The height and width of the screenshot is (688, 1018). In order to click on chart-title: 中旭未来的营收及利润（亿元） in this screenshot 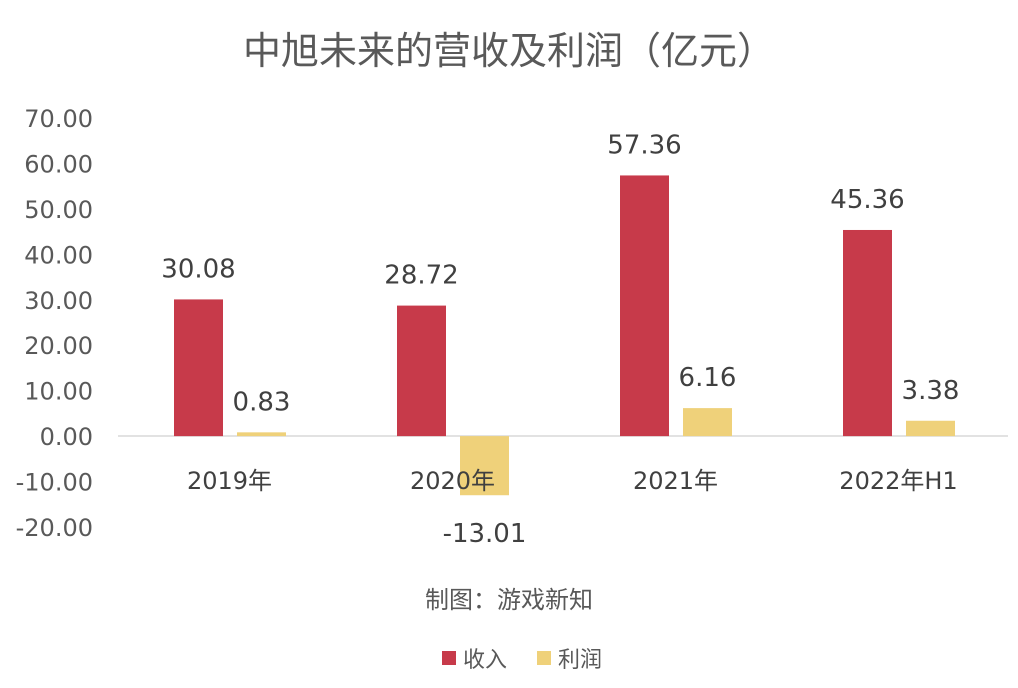, I will do `click(509, 51)`.